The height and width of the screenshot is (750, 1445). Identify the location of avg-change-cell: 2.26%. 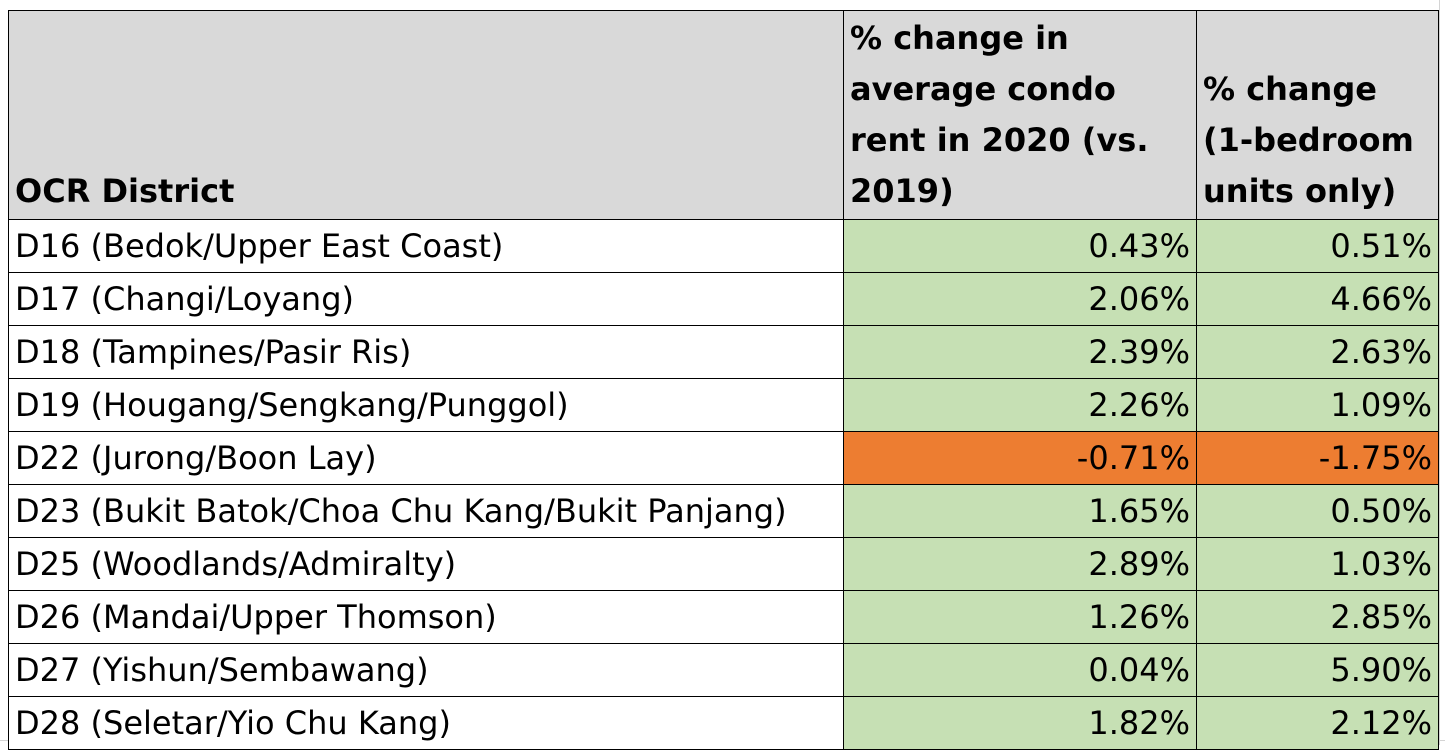
(1020, 405).